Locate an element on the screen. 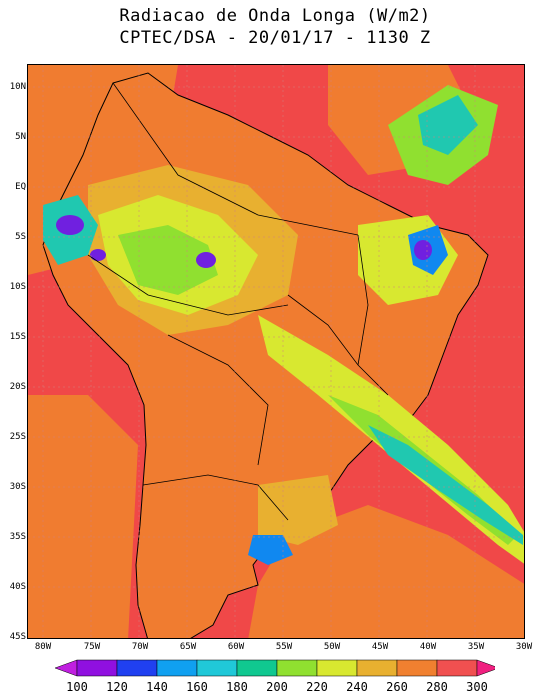 This screenshot has width=550, height=700. color-scale-bar is located at coordinates (275, 668).